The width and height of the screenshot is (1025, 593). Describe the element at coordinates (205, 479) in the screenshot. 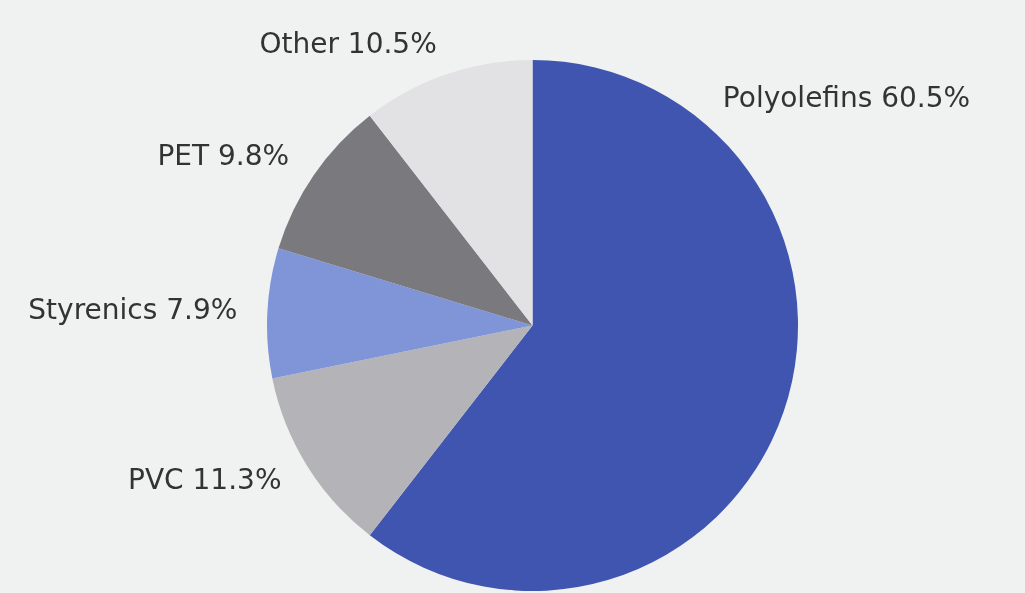

I see `slice-label: PVC 11.3%` at that location.